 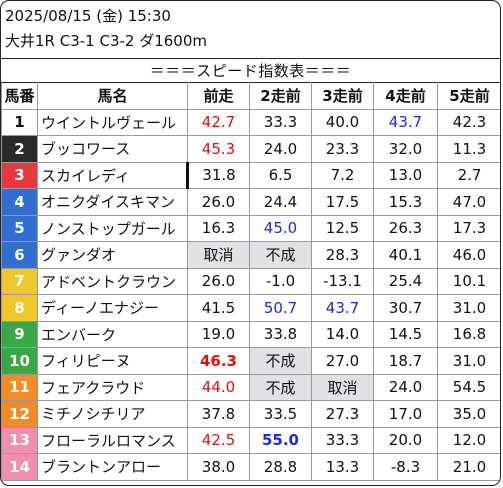 I want to click on speed-index-cell: 14.0, so click(x=342, y=334).